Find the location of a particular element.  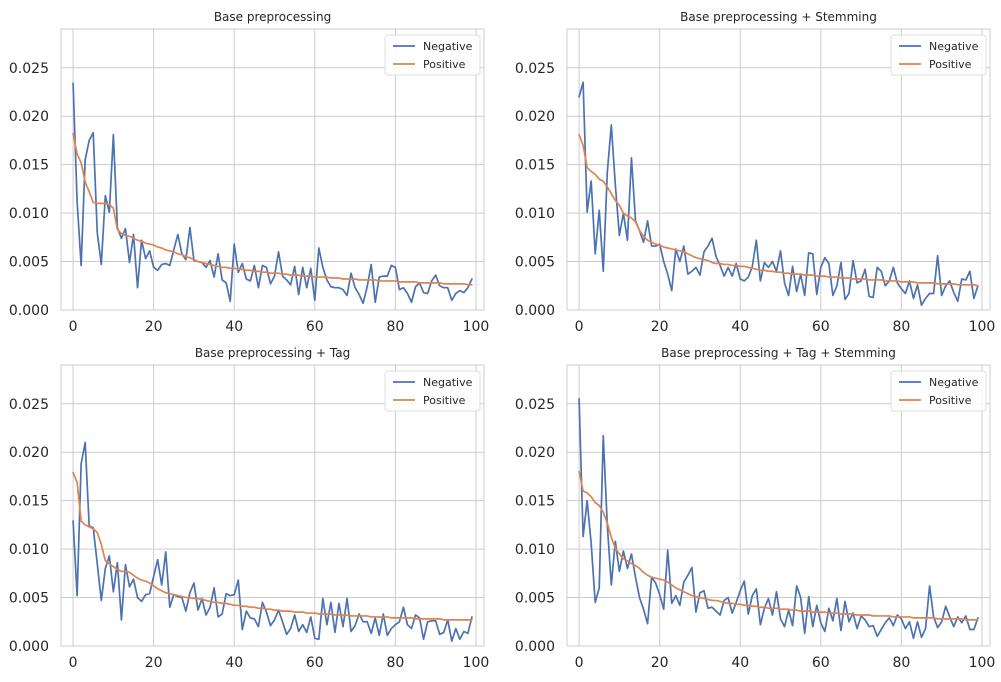

subplot-title: Base preprocessing + Stemming is located at coordinates (778, 17).